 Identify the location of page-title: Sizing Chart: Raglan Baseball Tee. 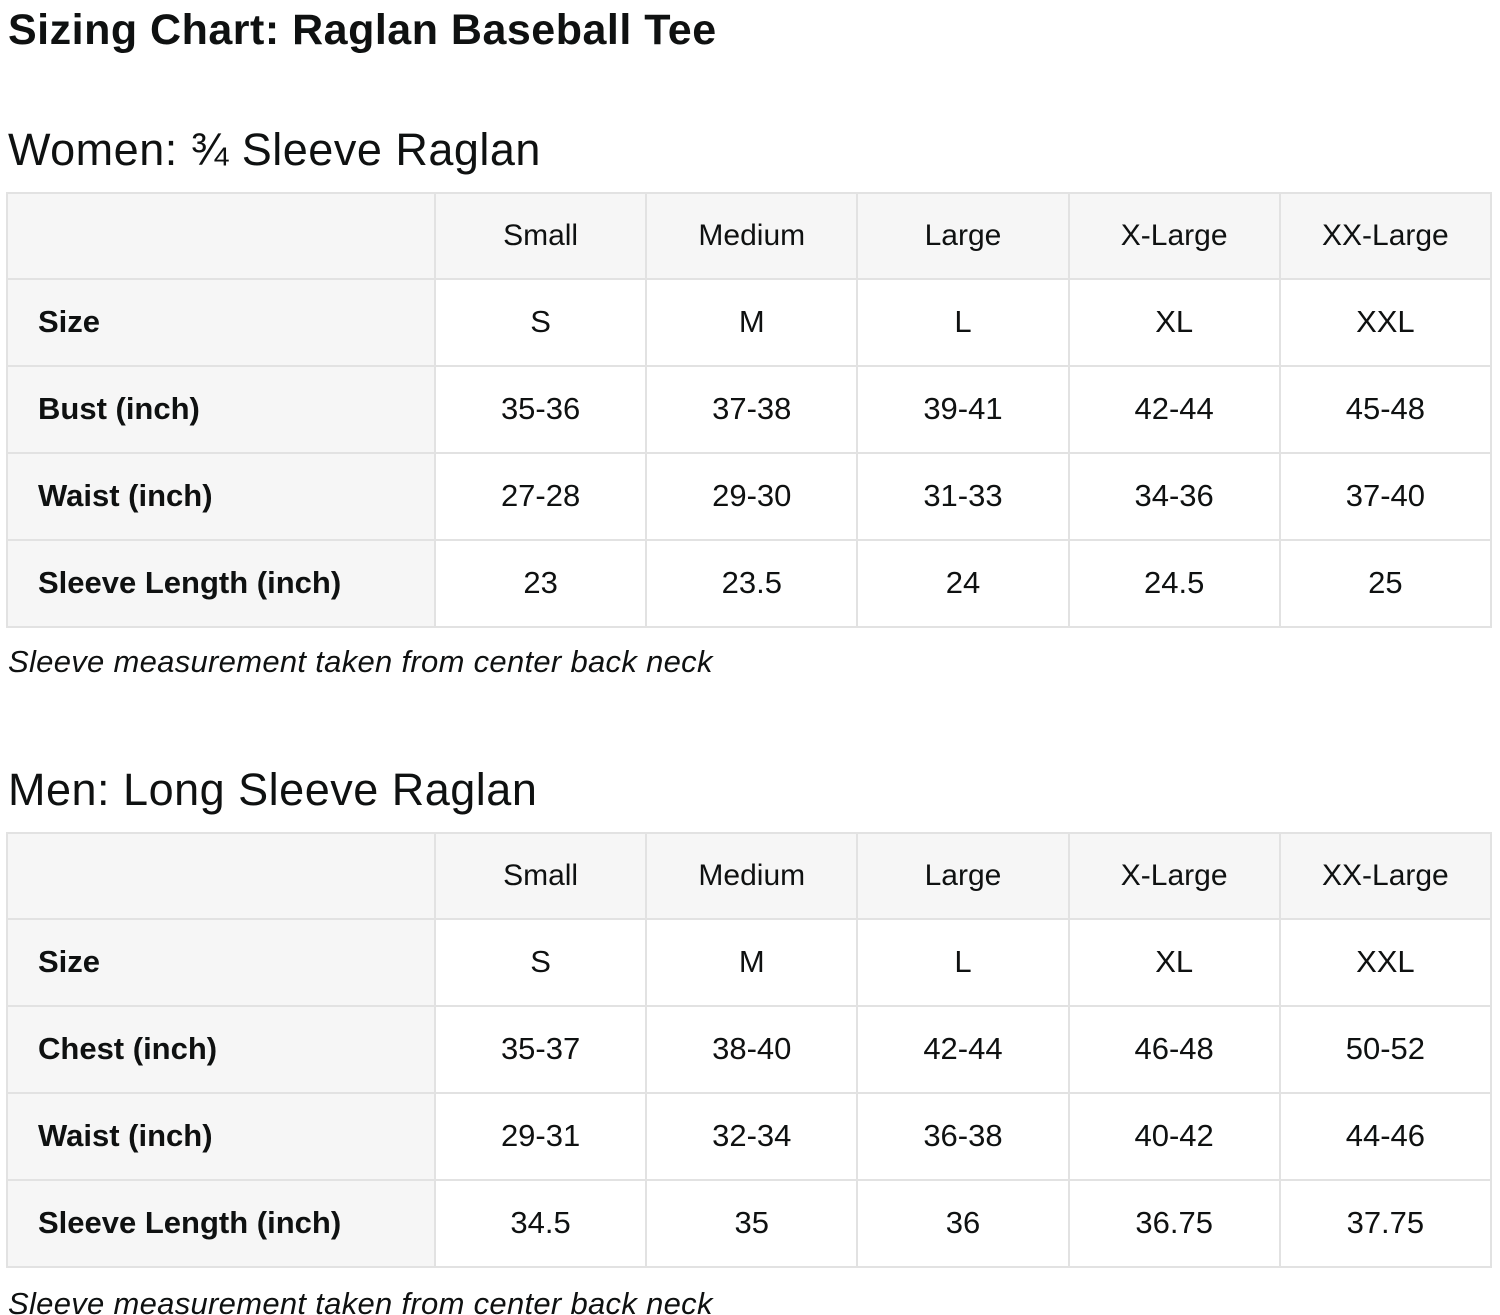
(362, 30).